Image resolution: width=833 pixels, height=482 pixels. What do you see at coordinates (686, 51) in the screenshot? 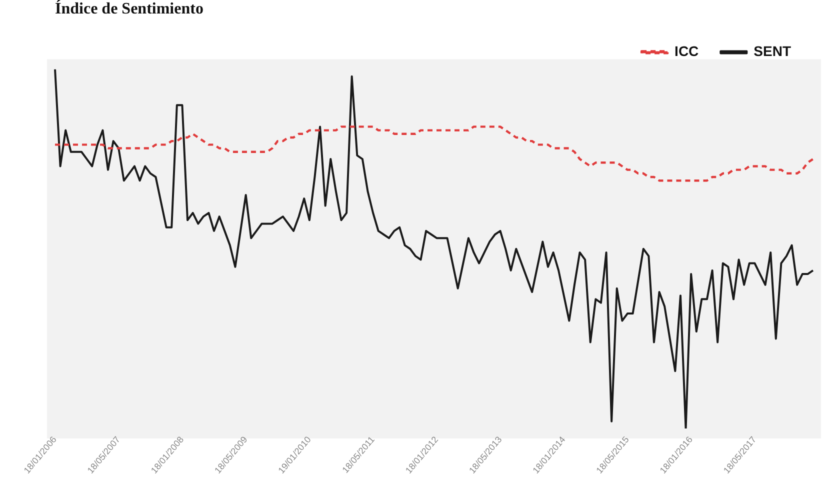
I see `legend-label: ICC` at bounding box center [686, 51].